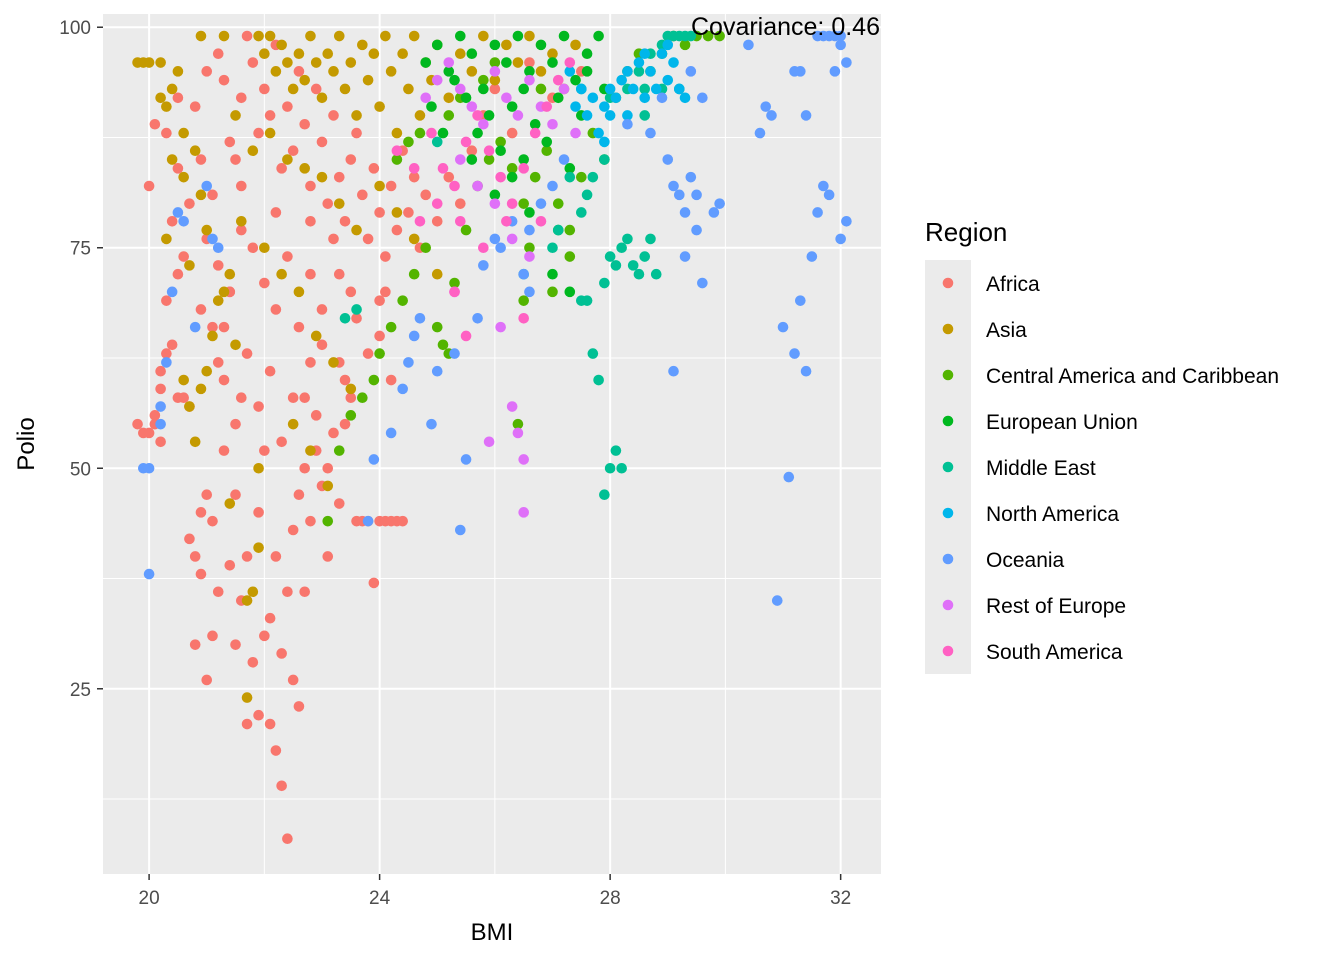 The height and width of the screenshot is (960, 1344). I want to click on x-tick-label: 20, so click(149, 898).